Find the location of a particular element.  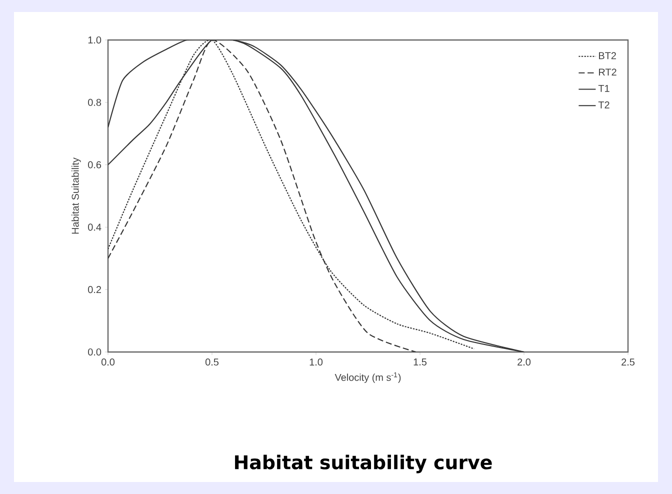

y-tick-label: 0.2 is located at coordinates (94, 290).